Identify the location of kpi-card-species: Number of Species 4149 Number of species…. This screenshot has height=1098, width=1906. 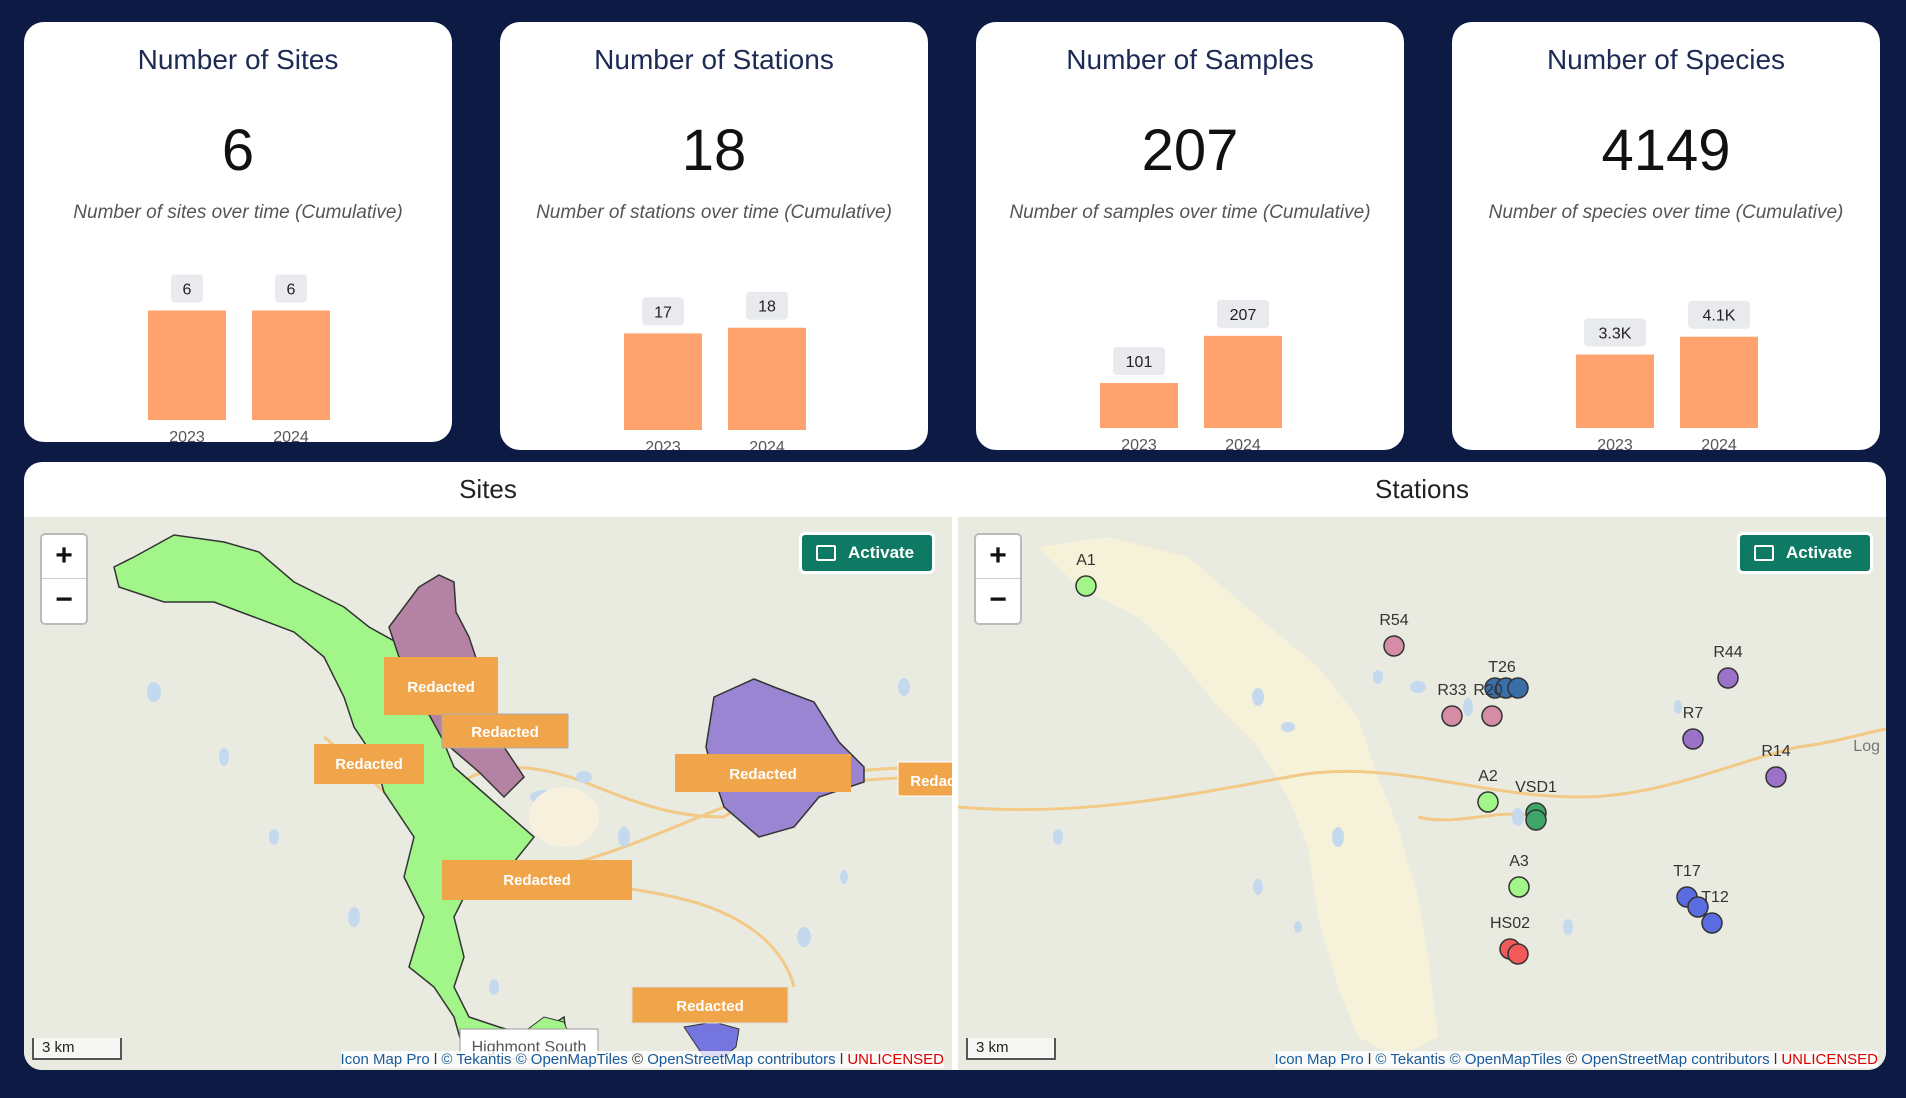
(1666, 236).